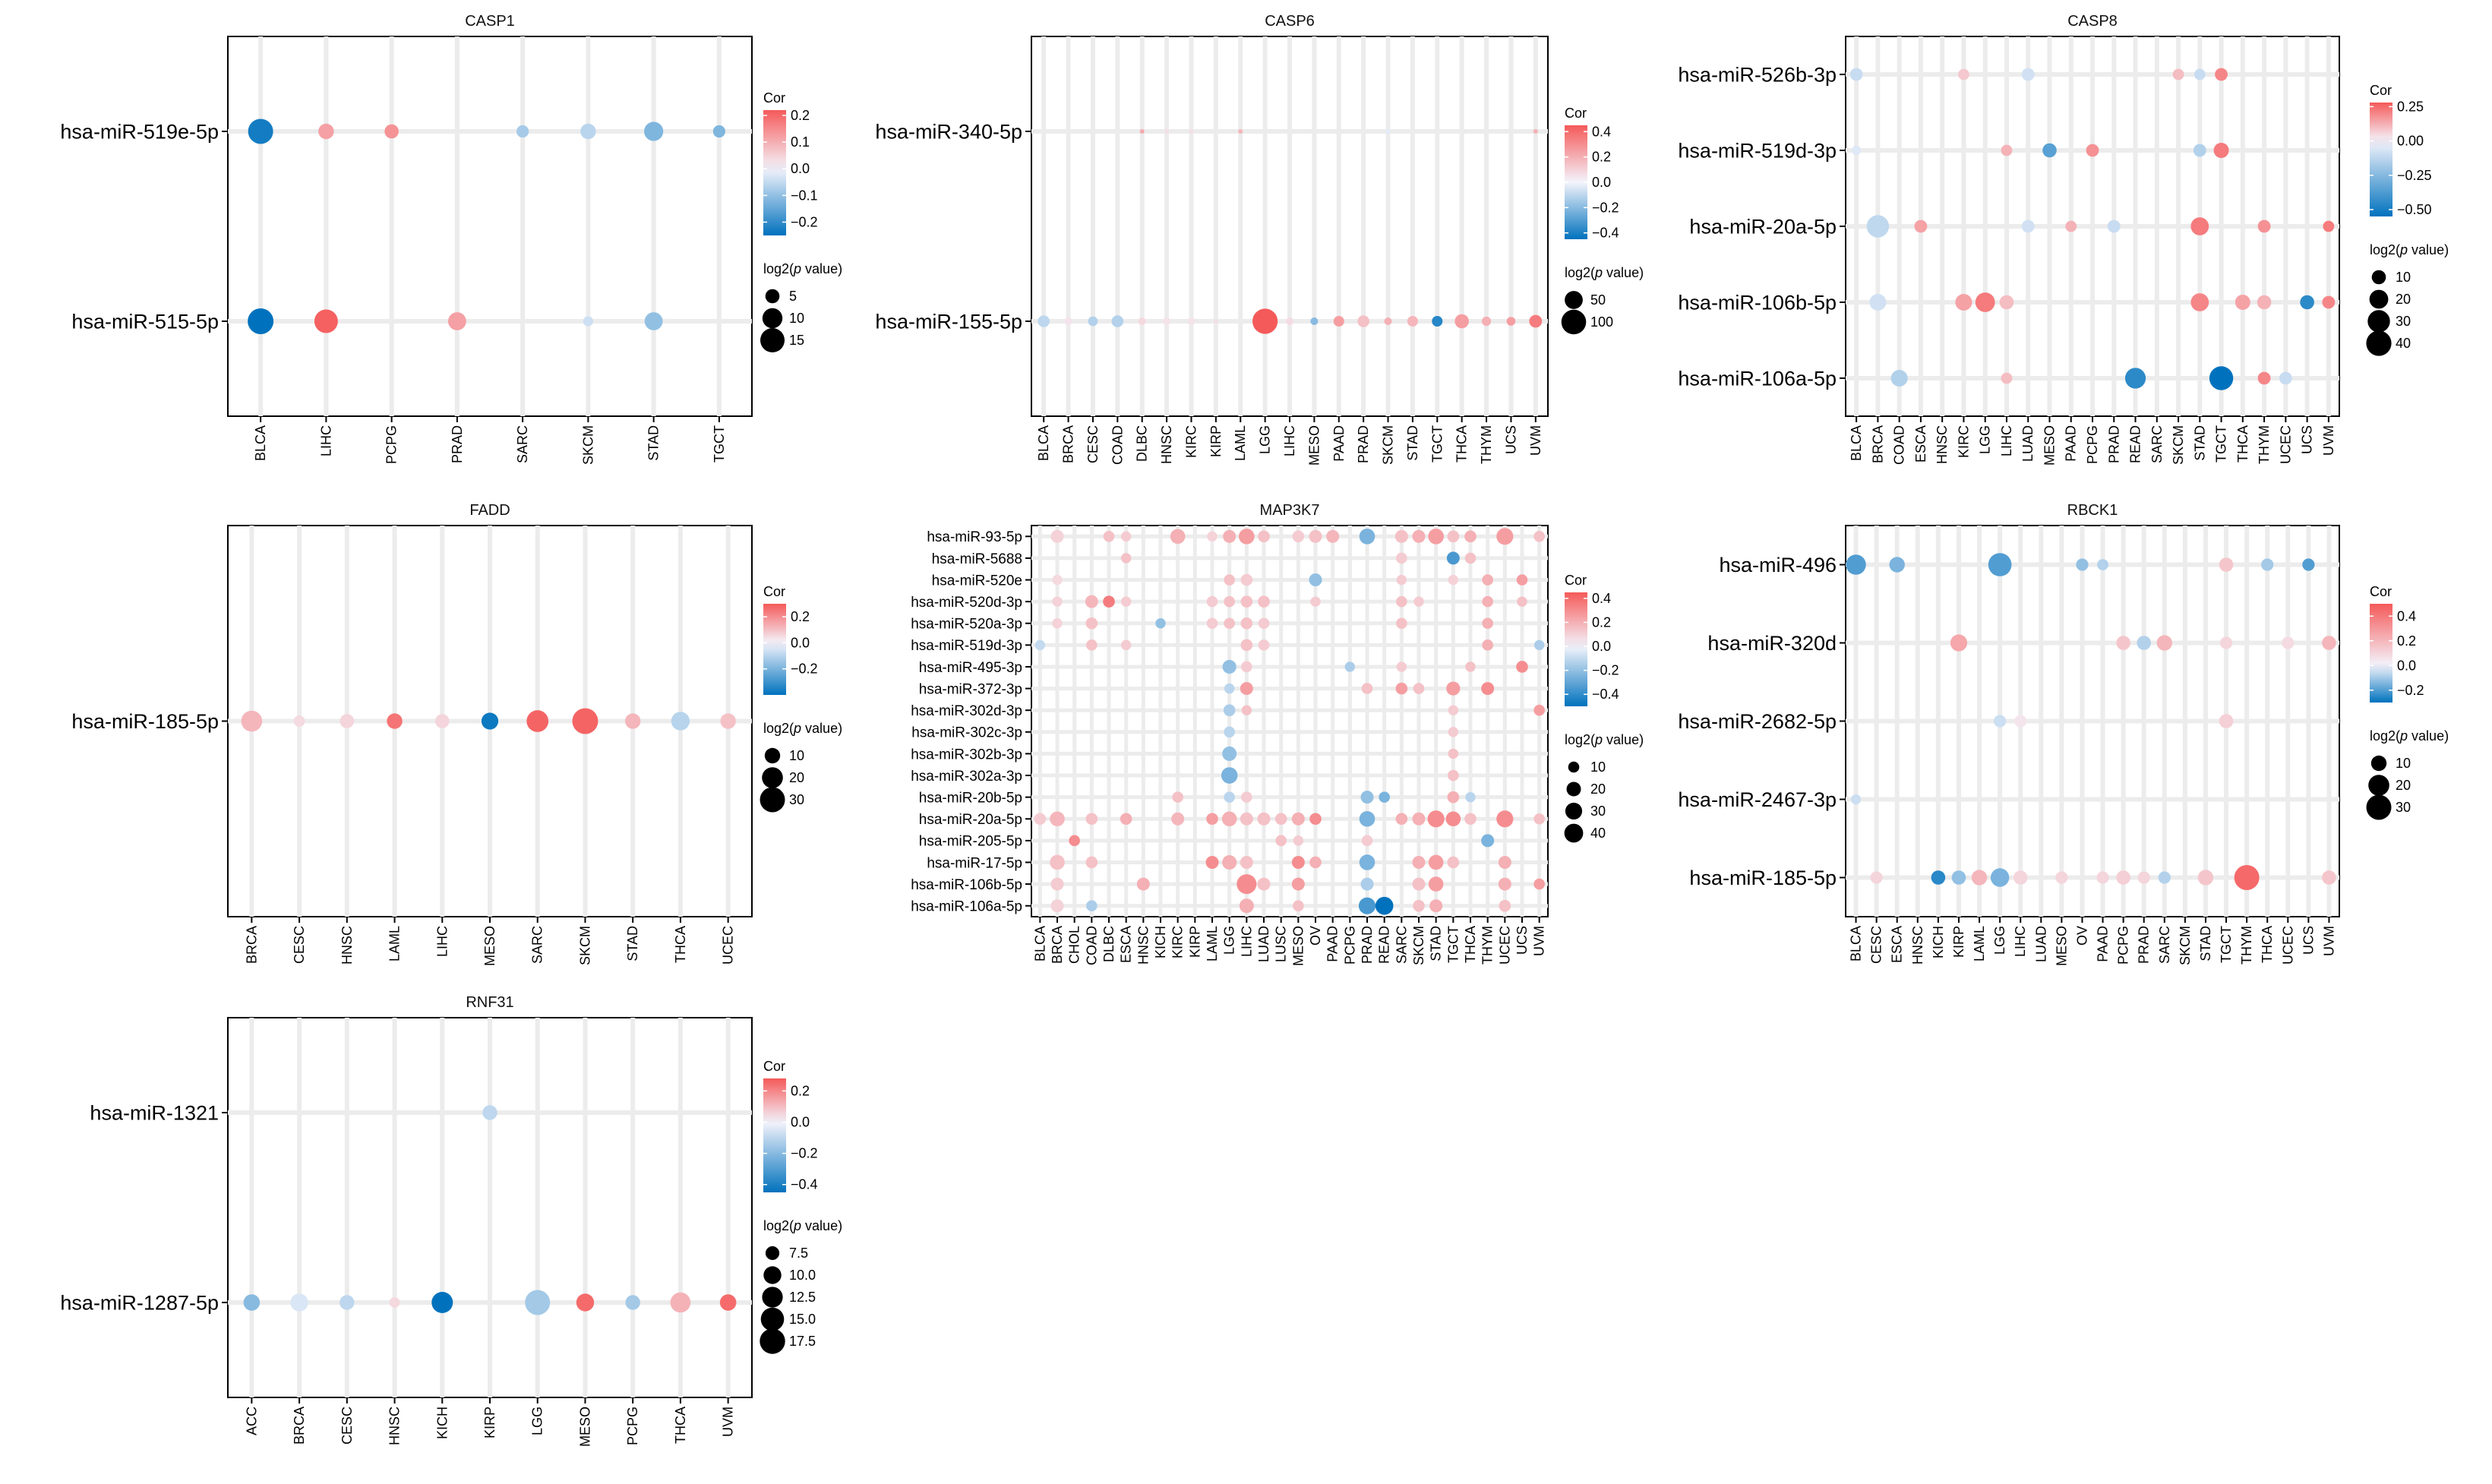 The image size is (2492, 1484). Describe the element at coordinates (948, 322) in the screenshot. I see `y-tick-label: hsa-miR-155-5p` at that location.